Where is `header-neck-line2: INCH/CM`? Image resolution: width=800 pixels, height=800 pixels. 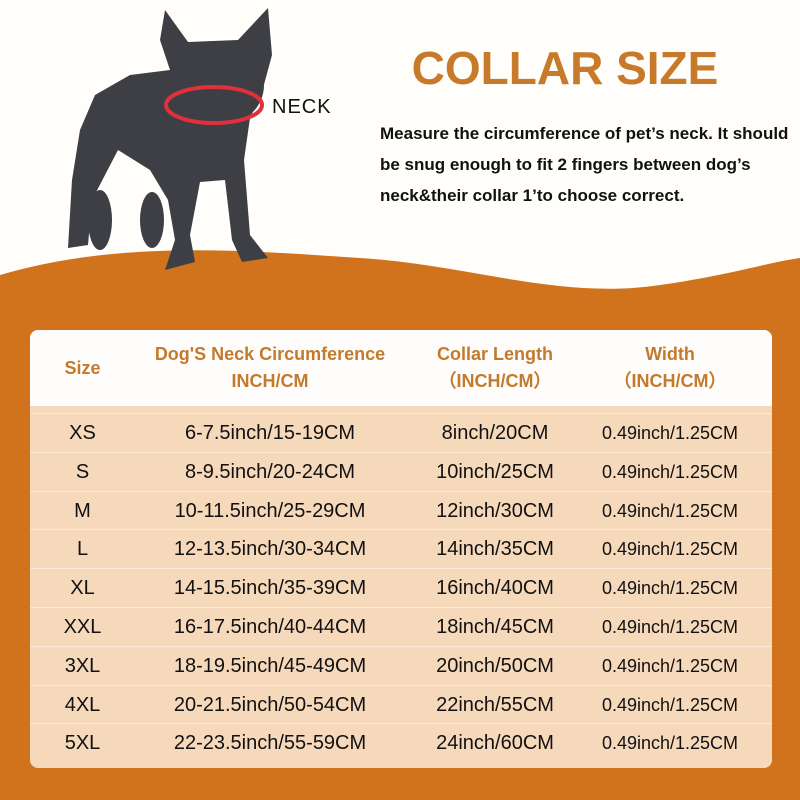 header-neck-line2: INCH/CM is located at coordinates (270, 381).